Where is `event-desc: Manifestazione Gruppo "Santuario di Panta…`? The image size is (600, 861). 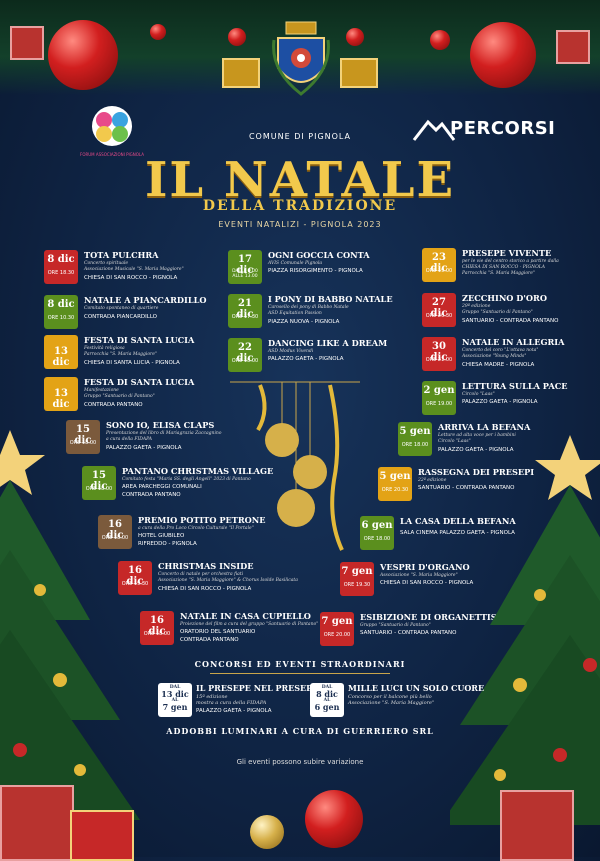
event-desc: Manifestazione Gruppo "Santuario di Panta… is located at coordinates (119, 393).